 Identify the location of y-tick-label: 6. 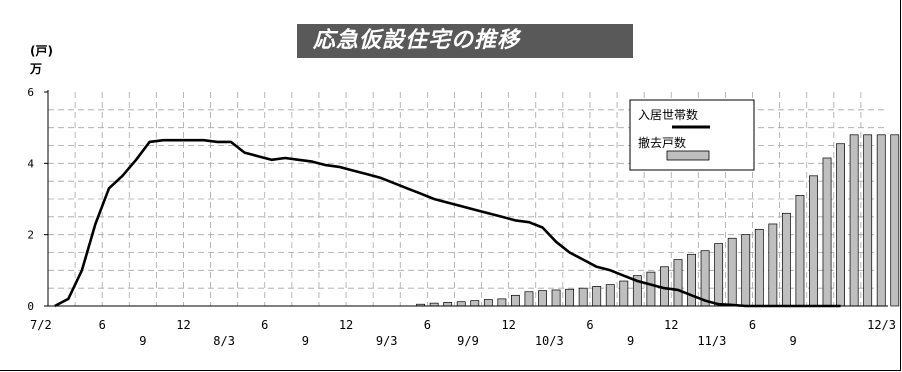
(30, 92).